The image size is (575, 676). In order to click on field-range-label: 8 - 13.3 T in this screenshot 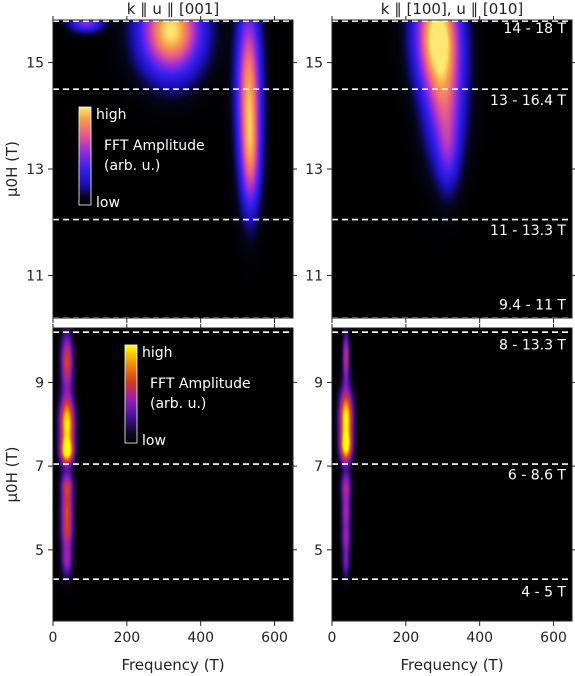, I will do `click(532, 346)`.